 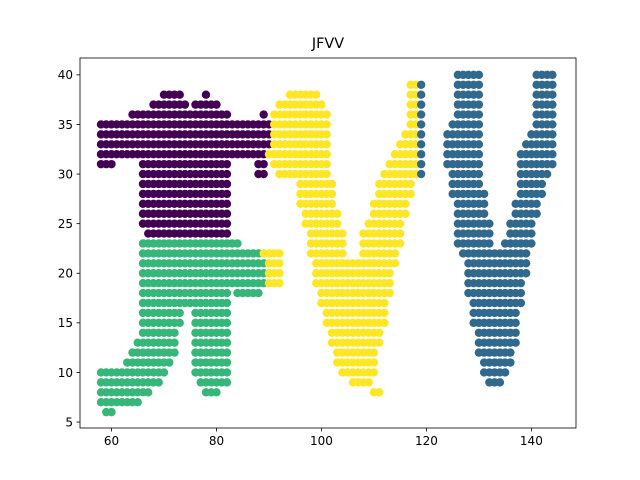 I want to click on y-tick-label: 15, so click(x=65, y=323).